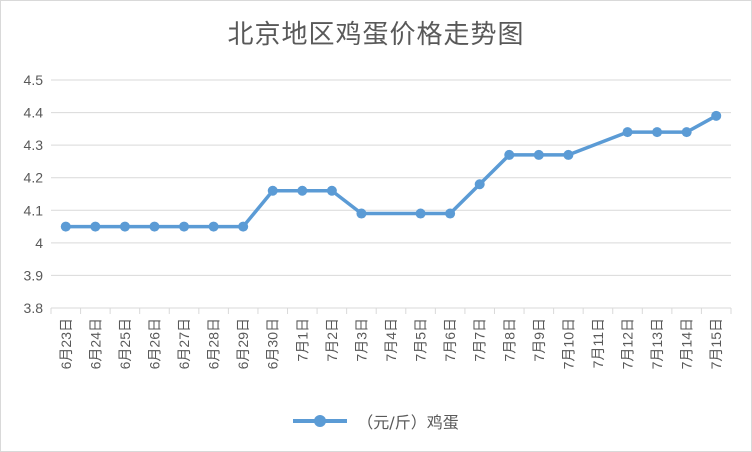  Describe the element at coordinates (568, 343) in the screenshot. I see `x-tick-label: 7月10日` at that location.